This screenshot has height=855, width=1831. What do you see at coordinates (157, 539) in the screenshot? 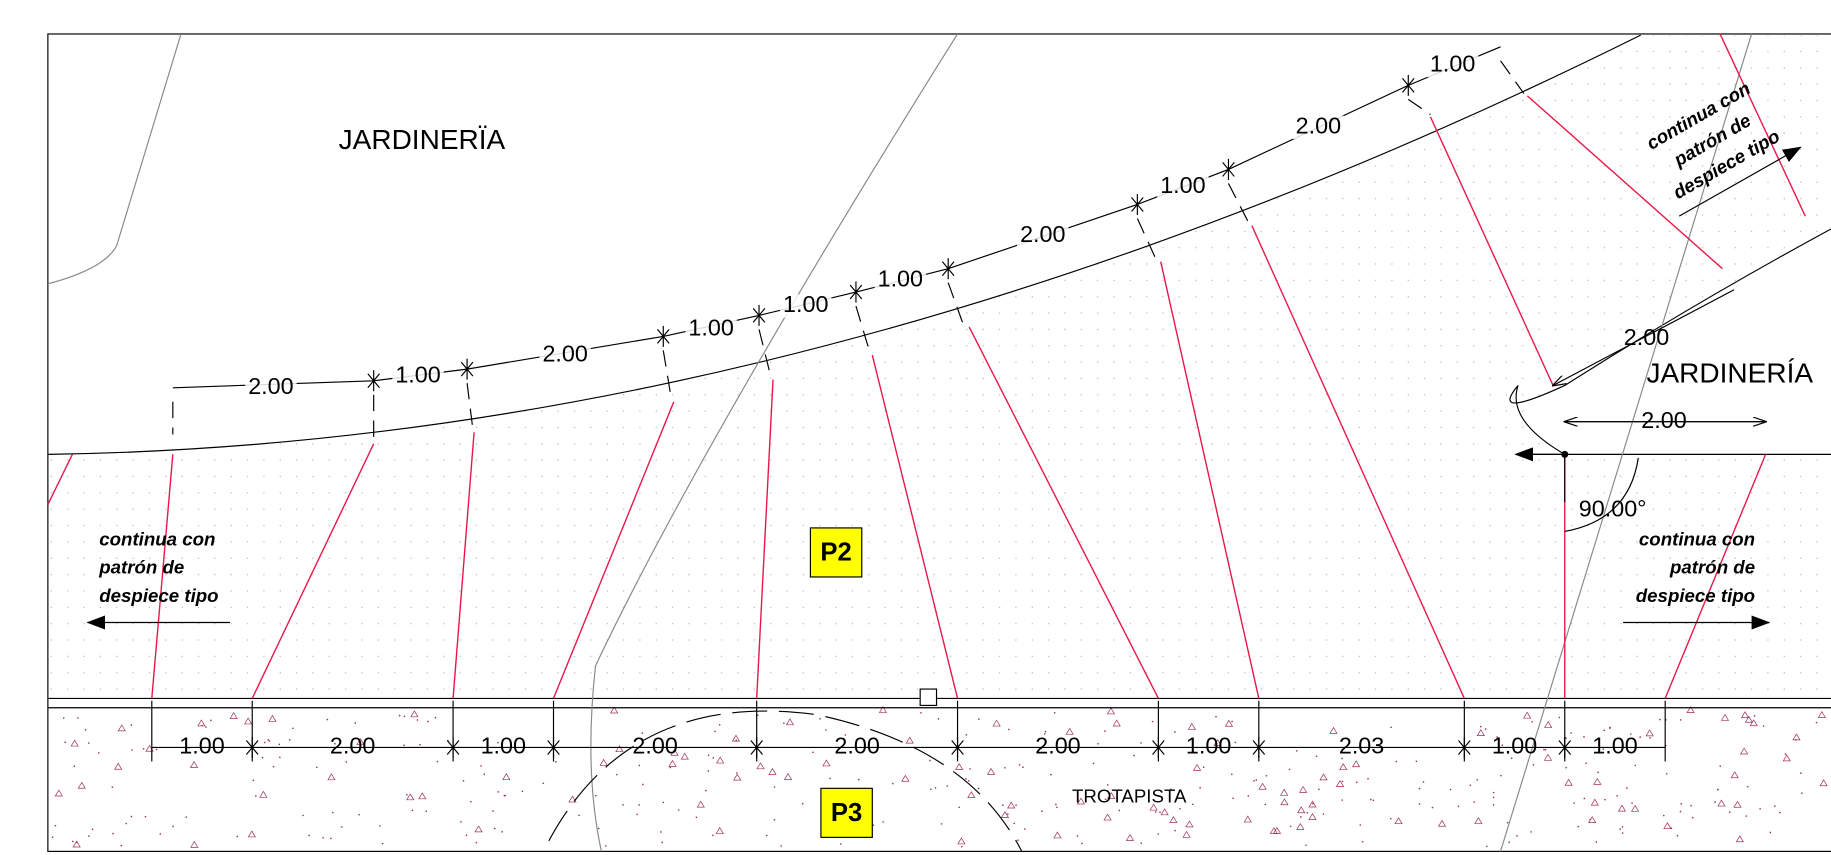
I see `note-line: continua con` at bounding box center [157, 539].